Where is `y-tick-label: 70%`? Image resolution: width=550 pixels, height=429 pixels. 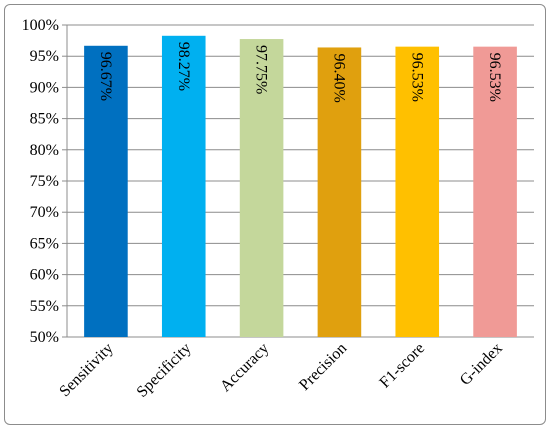 y-tick-label: 70% is located at coordinates (44, 212).